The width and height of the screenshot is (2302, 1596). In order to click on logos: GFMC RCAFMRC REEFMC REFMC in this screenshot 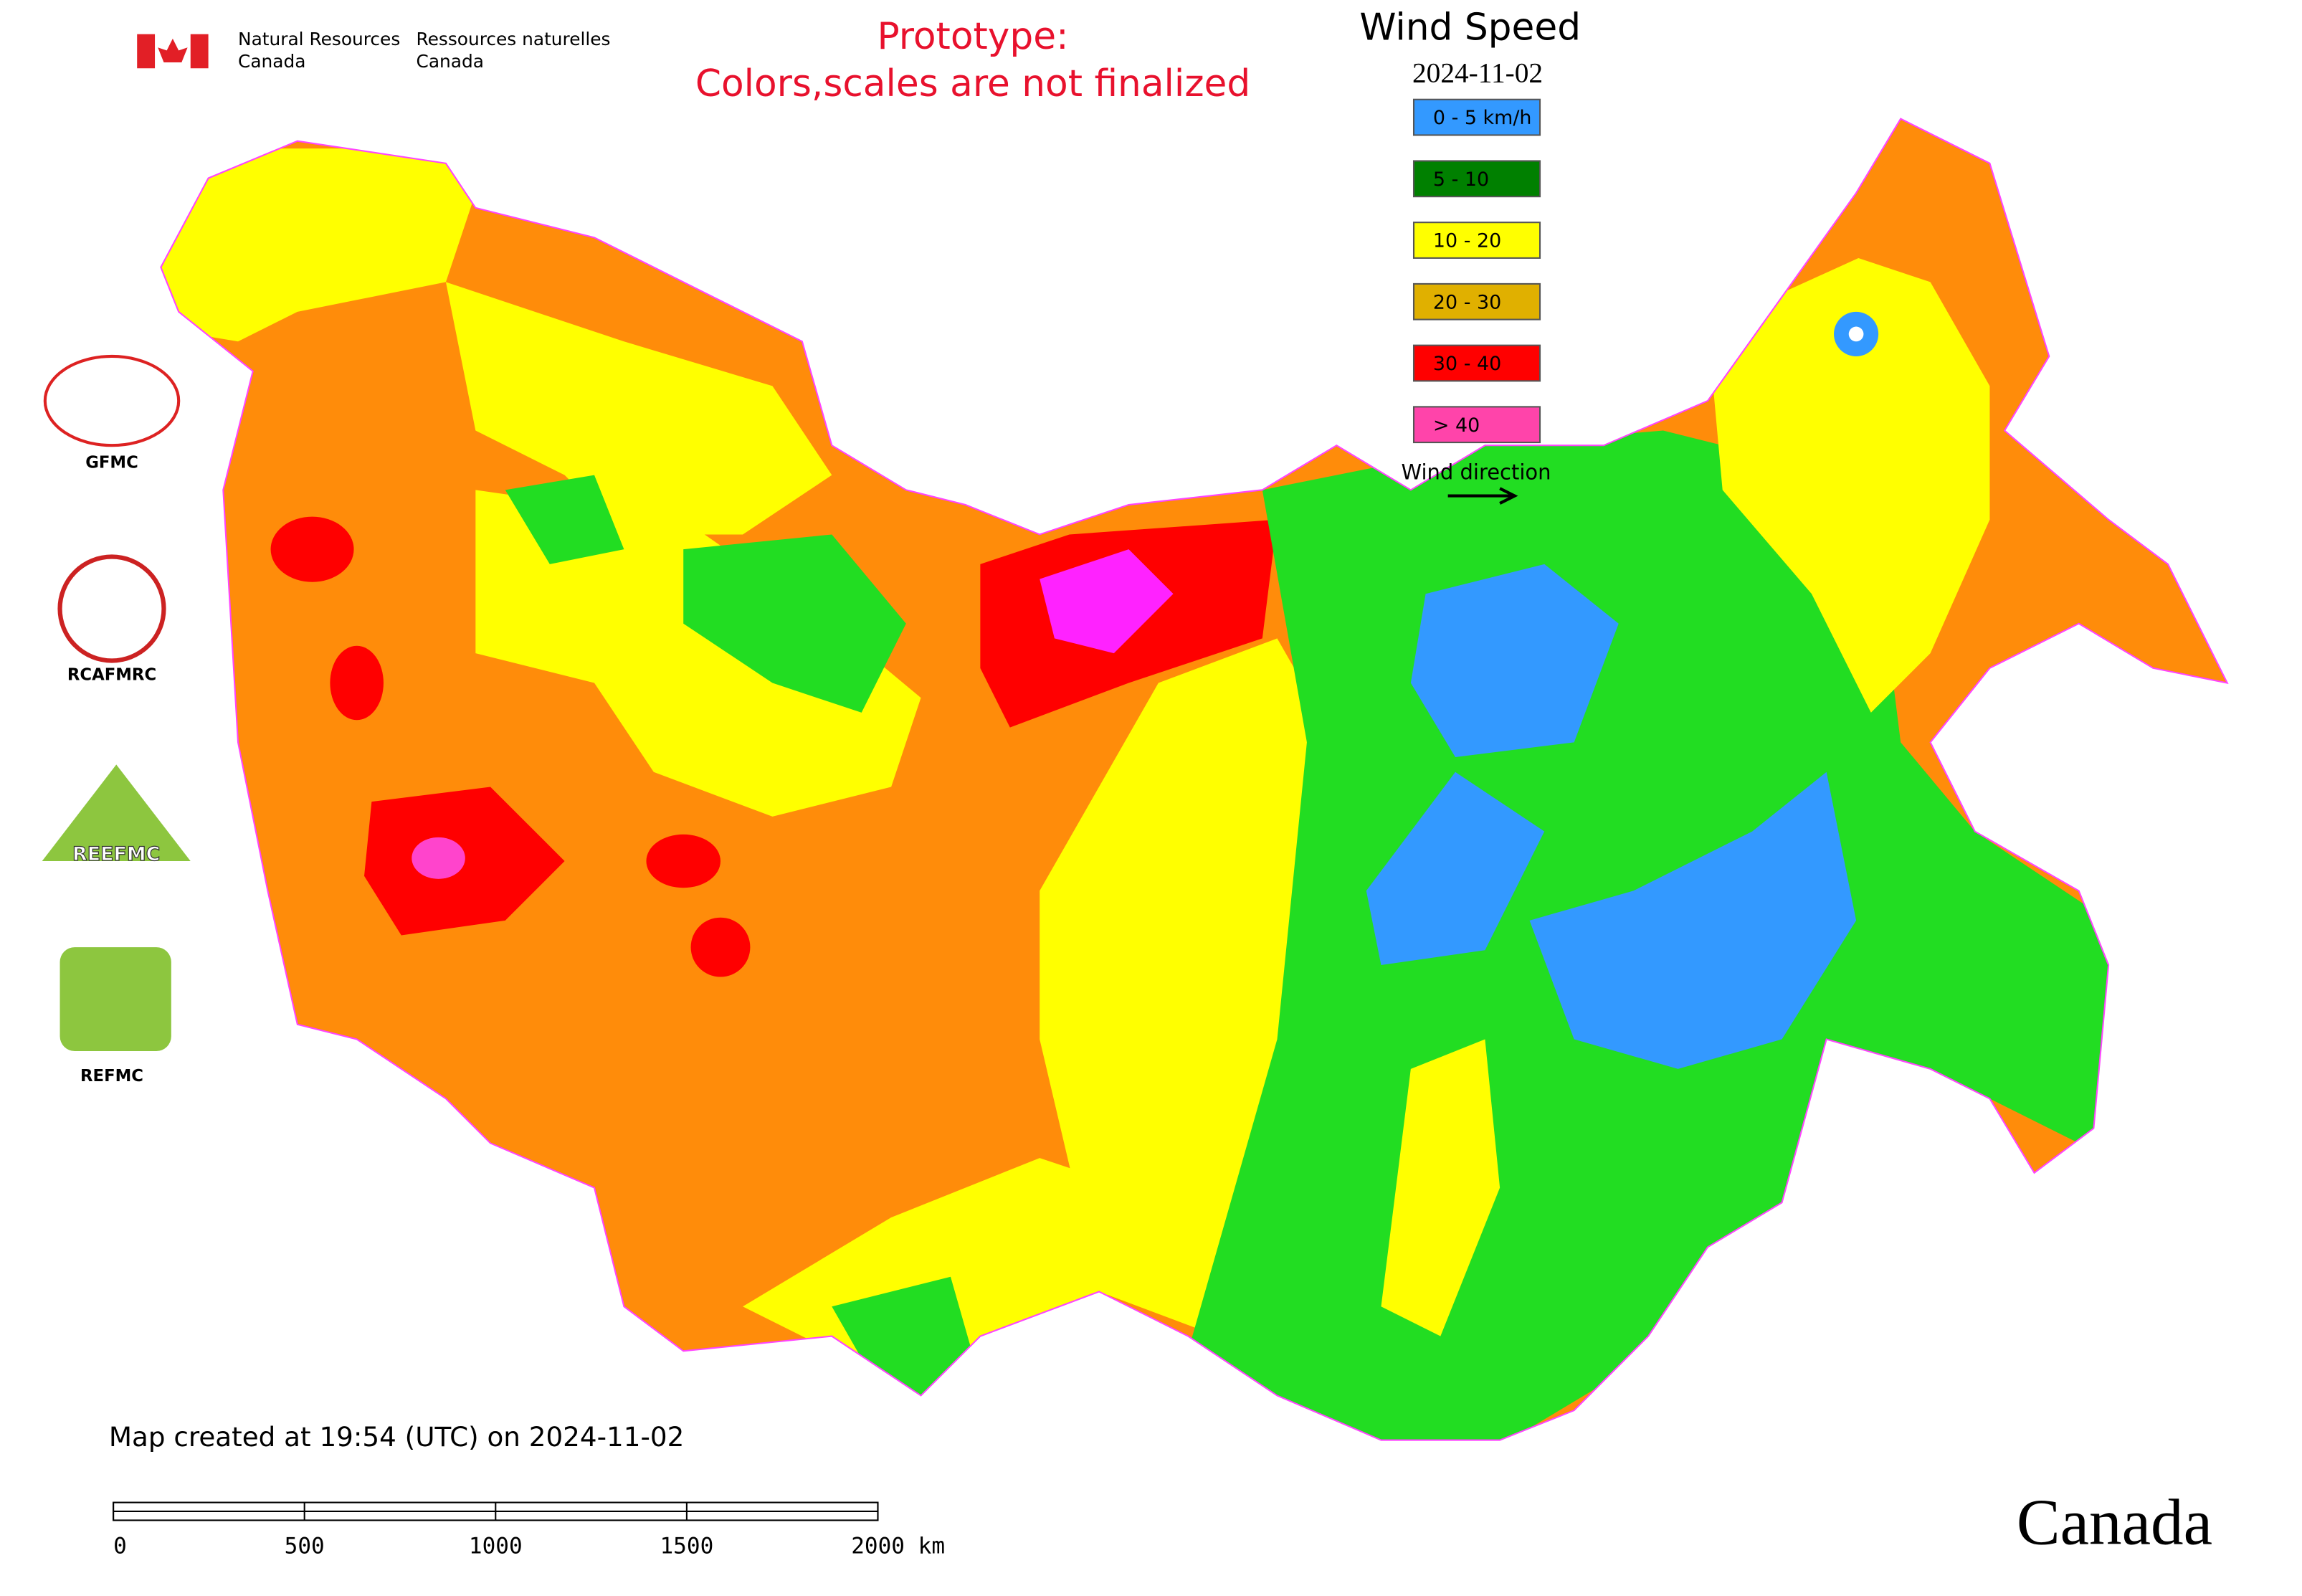, I will do `click(116, 720)`.